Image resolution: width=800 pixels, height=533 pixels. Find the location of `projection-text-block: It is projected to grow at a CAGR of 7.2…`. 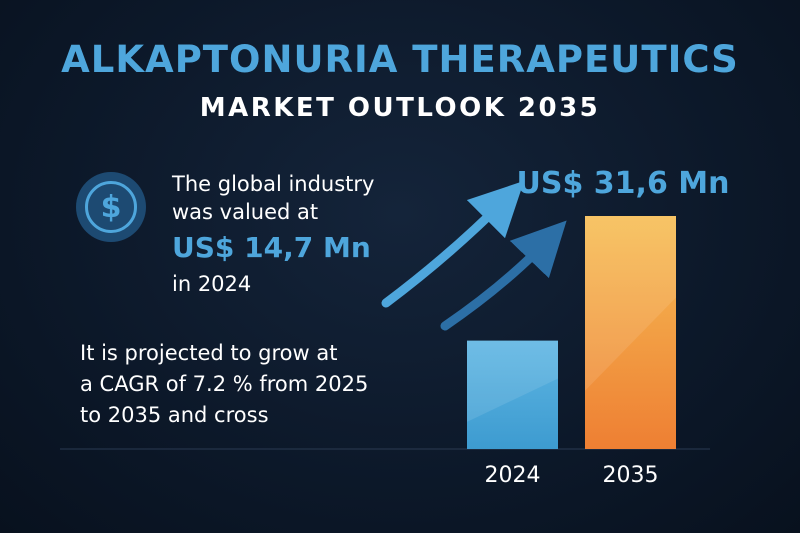

projection-text-block: It is projected to grow at a CAGR of 7.2… is located at coordinates (260, 384).